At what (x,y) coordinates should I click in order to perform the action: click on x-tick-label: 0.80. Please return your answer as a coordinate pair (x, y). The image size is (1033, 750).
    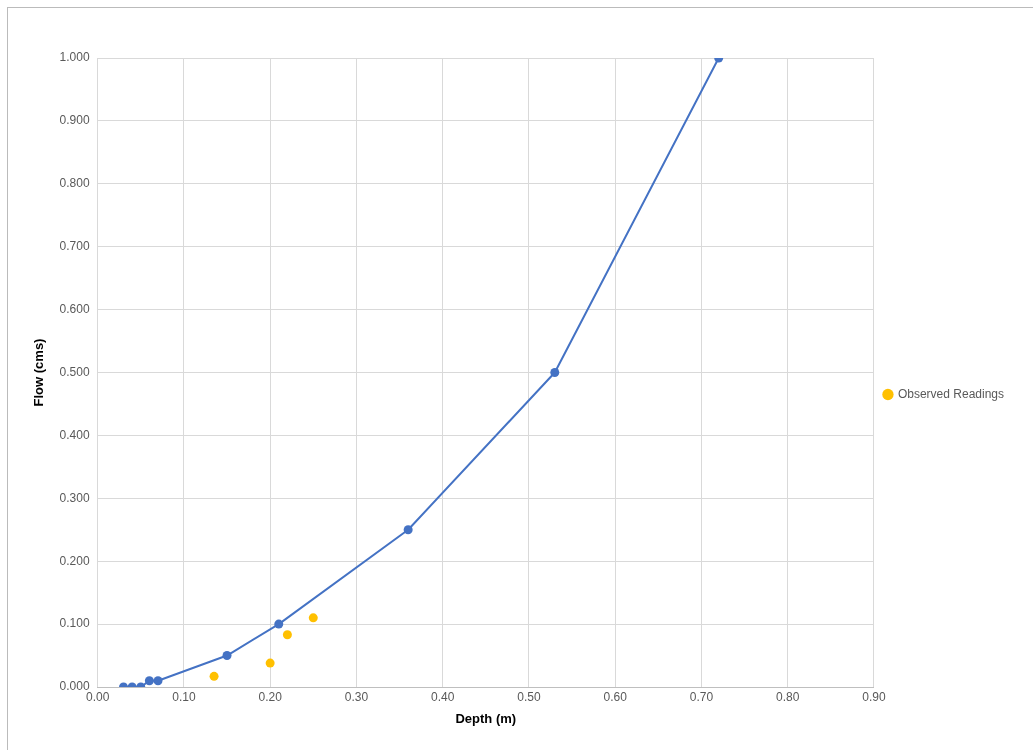
    Looking at the image, I should click on (788, 696).